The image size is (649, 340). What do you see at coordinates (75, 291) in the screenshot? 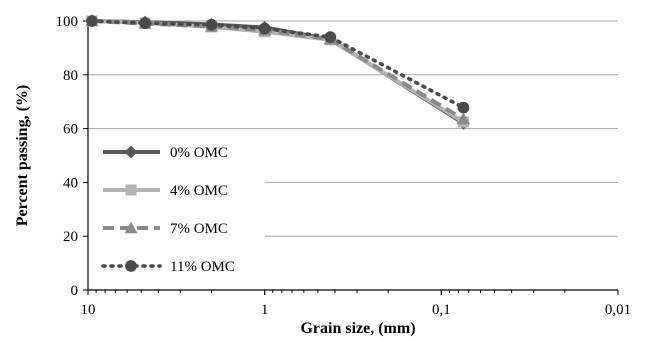
I see `y-tick-label: 0` at bounding box center [75, 291].